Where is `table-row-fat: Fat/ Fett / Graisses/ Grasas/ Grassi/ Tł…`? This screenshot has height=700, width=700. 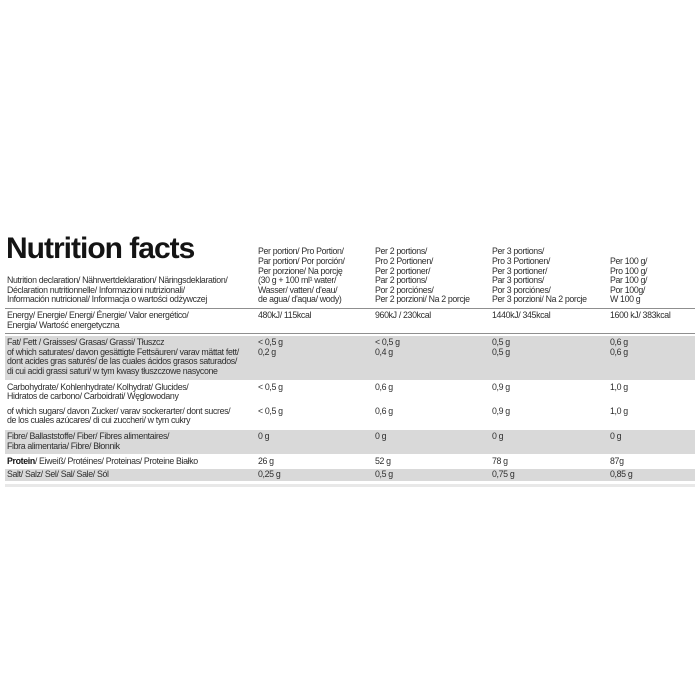 table-row-fat: Fat/ Fett / Graisses/ Grasas/ Grassi/ Tł… is located at coordinates (350, 358).